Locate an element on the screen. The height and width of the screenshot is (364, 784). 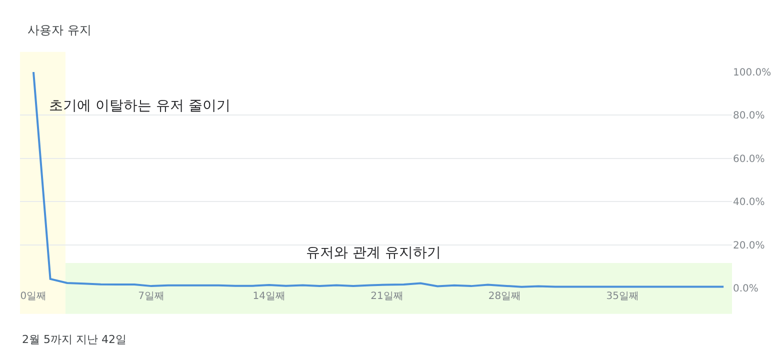
x-tick-label: 14일째 is located at coordinates (269, 296).